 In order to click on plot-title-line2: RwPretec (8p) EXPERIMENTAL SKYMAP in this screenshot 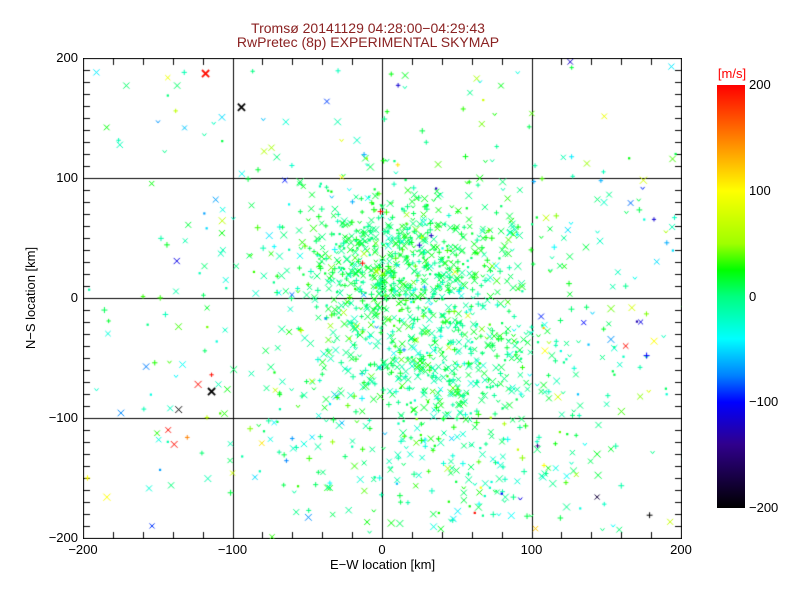, I will do `click(368, 42)`.